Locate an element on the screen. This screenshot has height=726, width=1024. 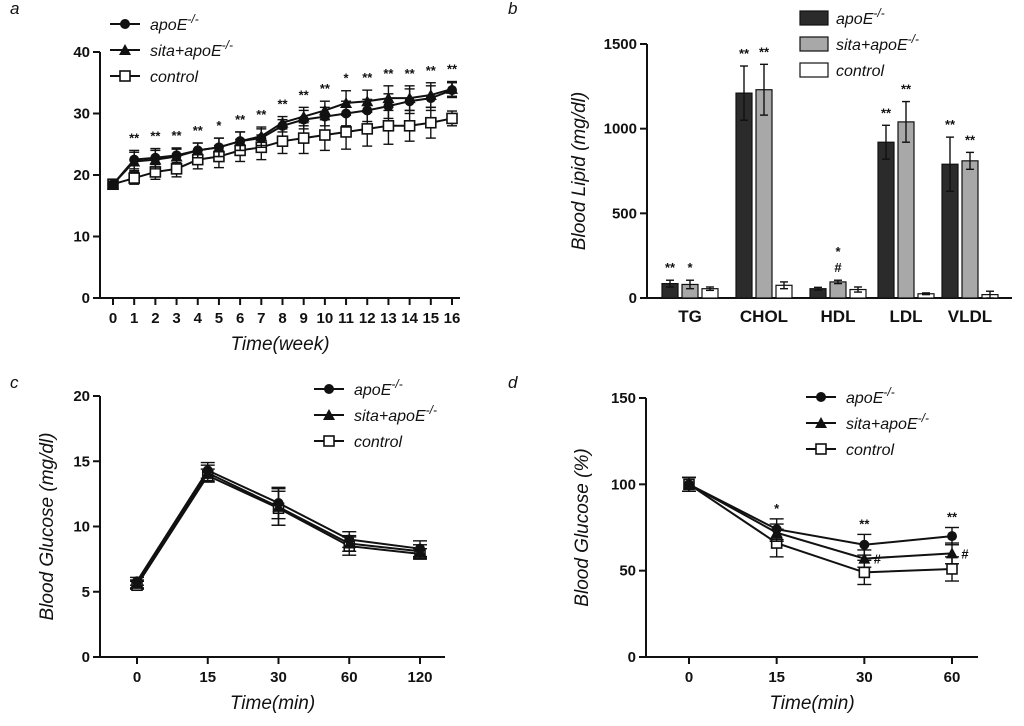
category-ldl: ** ** LDL is located at coordinates (906, 204).